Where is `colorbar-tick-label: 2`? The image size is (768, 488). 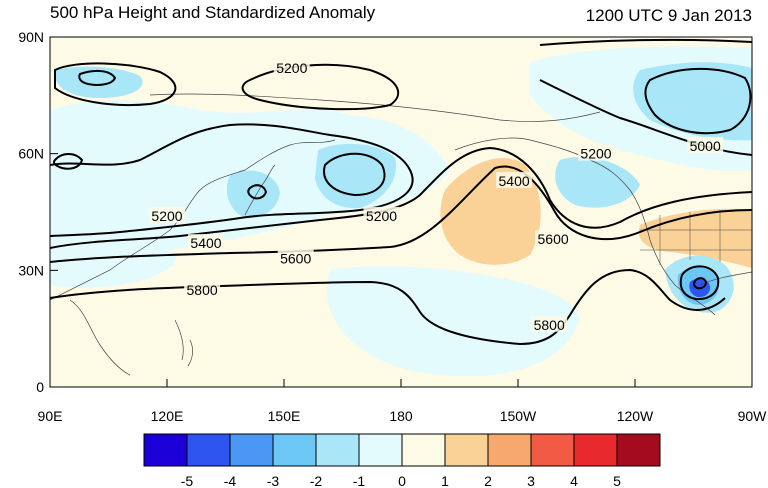 colorbar-tick-label: 2 is located at coordinates (488, 480).